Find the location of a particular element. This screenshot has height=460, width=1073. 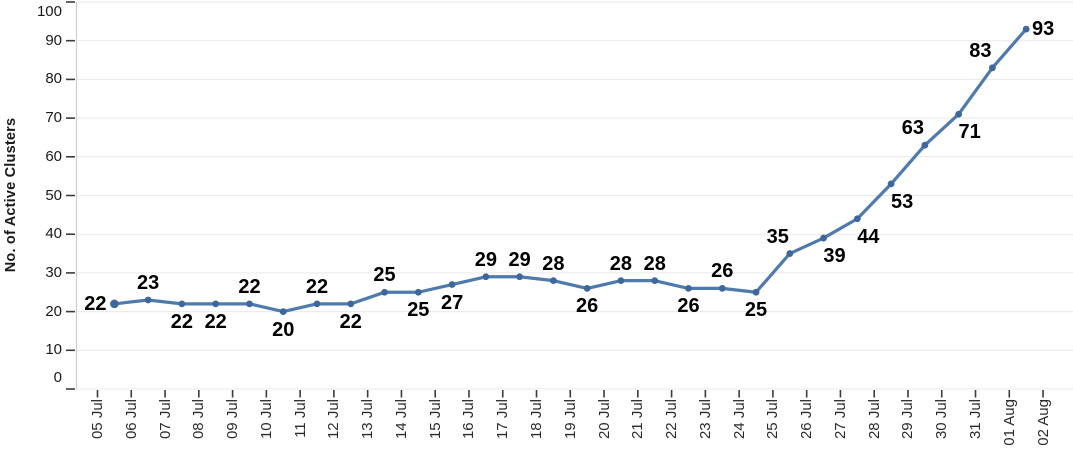

x-tick-label: 09 Jul is located at coordinates (233, 419).